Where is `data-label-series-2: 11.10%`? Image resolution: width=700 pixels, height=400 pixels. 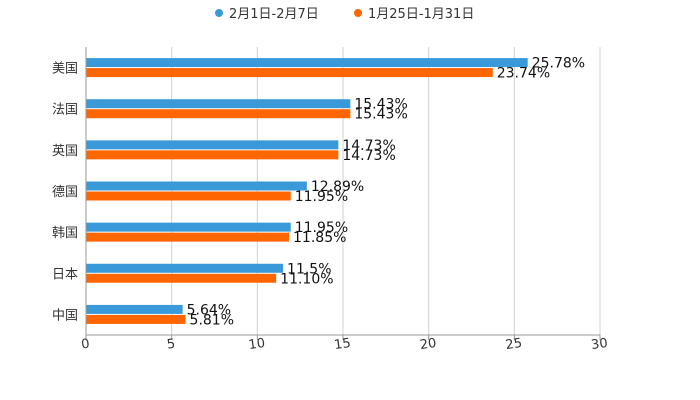
data-label-series-2: 11.10% is located at coordinates (306, 279).